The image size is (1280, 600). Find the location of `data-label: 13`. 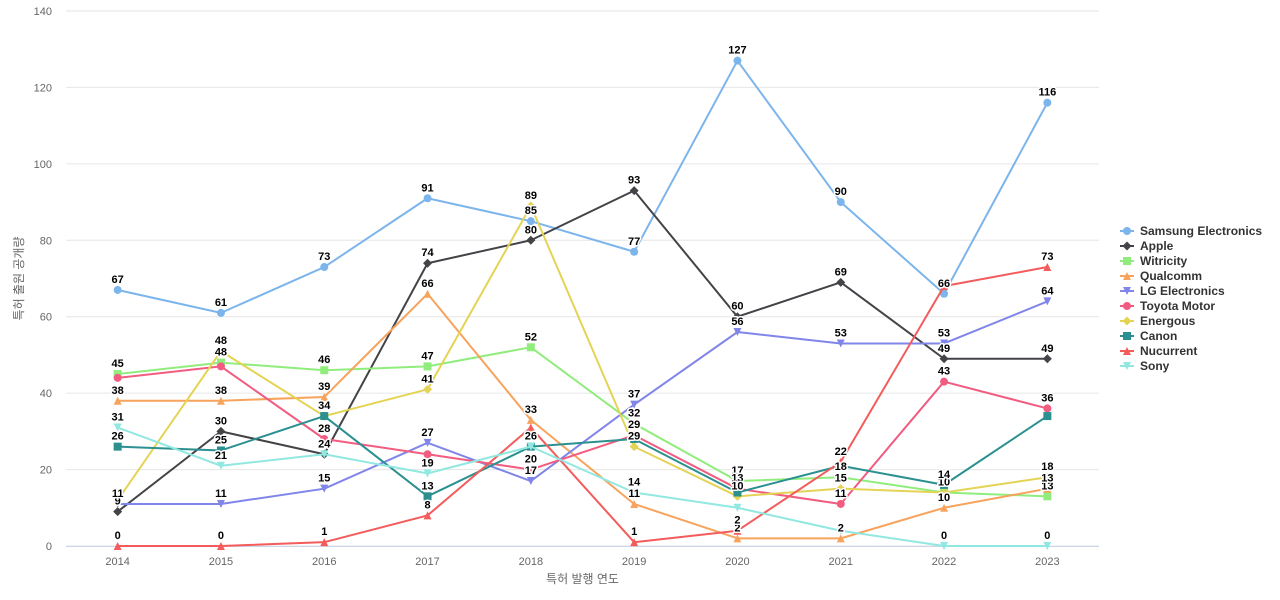

data-label: 13 is located at coordinates (737, 479).